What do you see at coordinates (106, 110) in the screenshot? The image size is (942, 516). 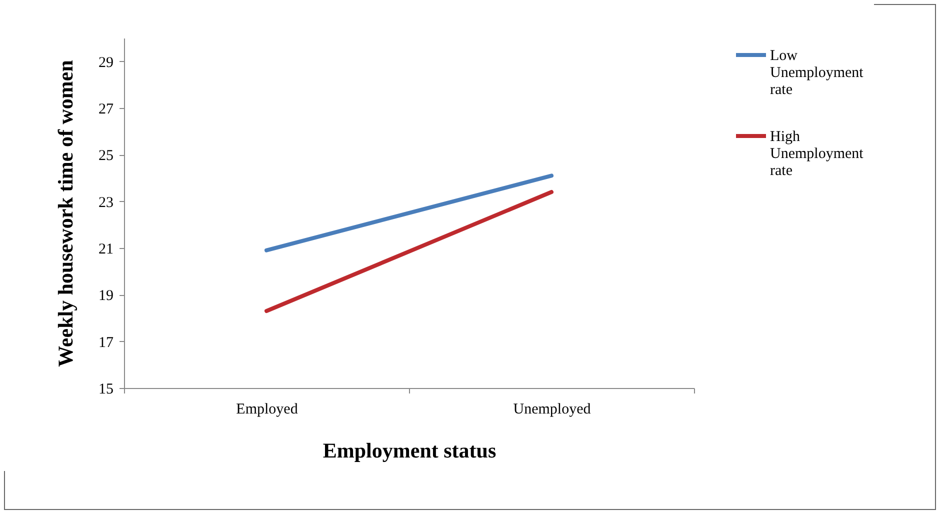 I see `y-tick-label: 27` at bounding box center [106, 110].